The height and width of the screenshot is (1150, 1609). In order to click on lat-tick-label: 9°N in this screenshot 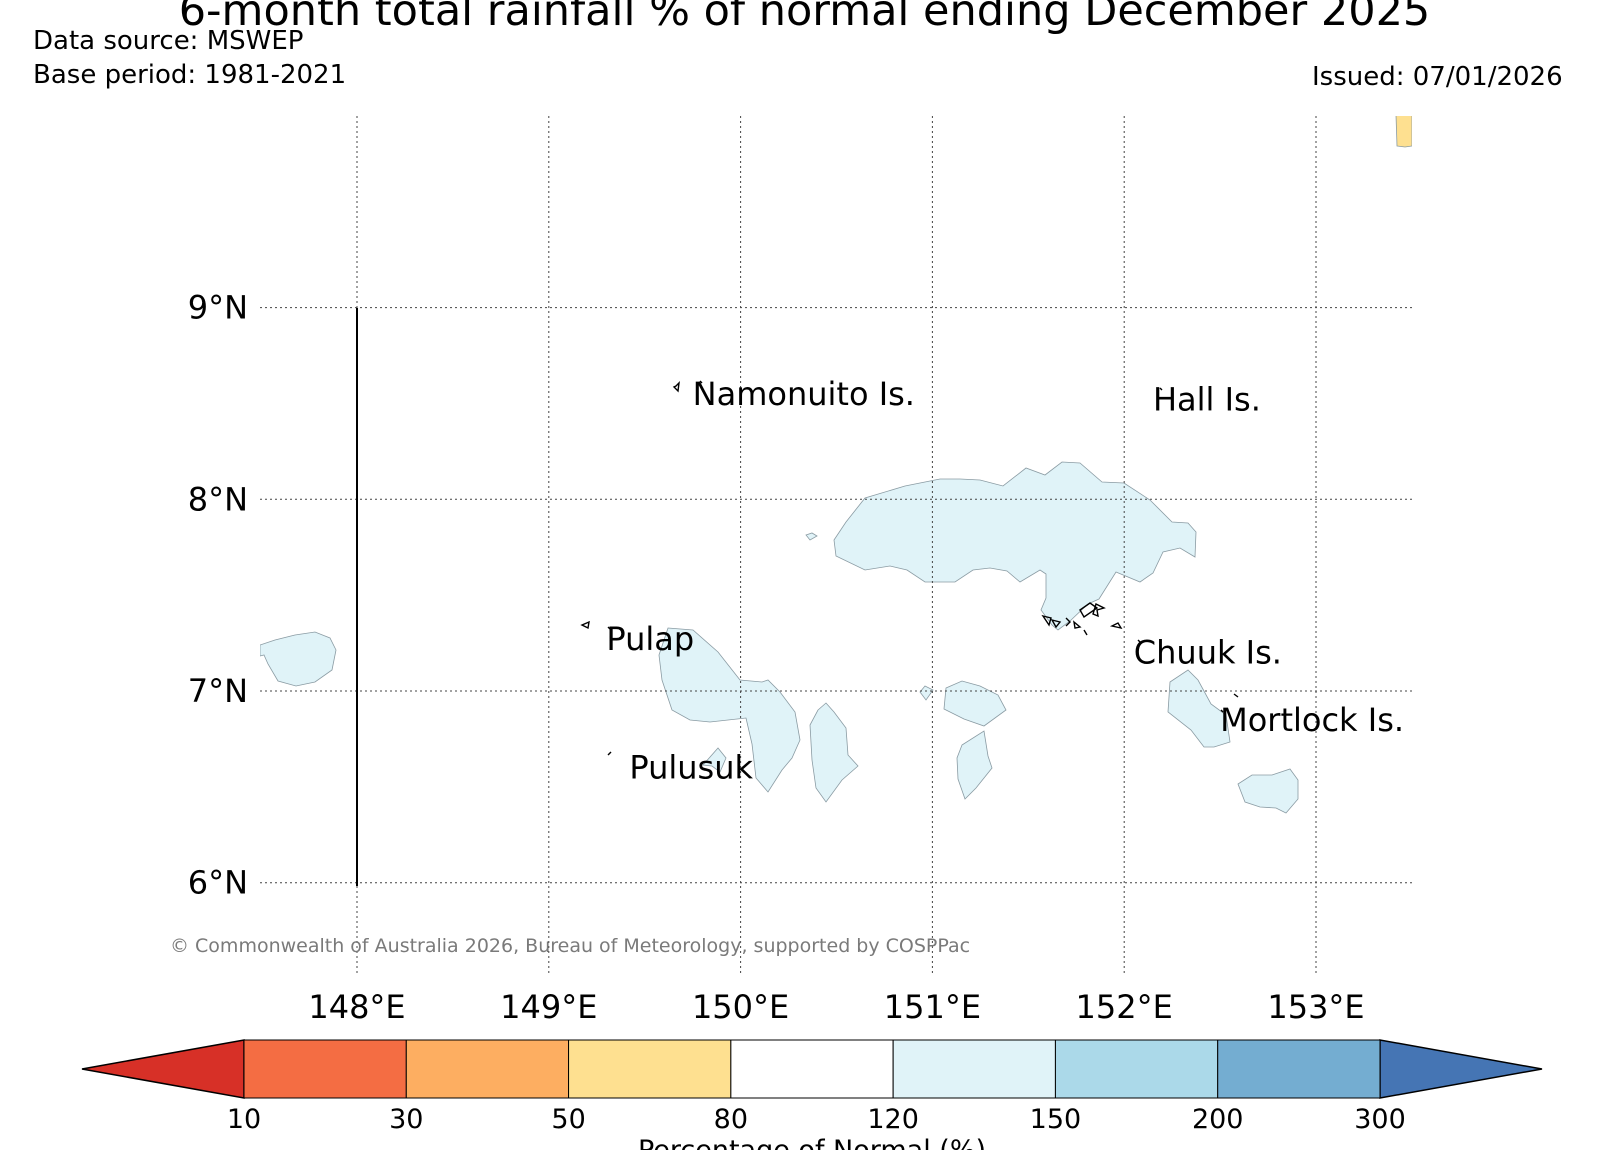, I will do `click(218, 308)`.